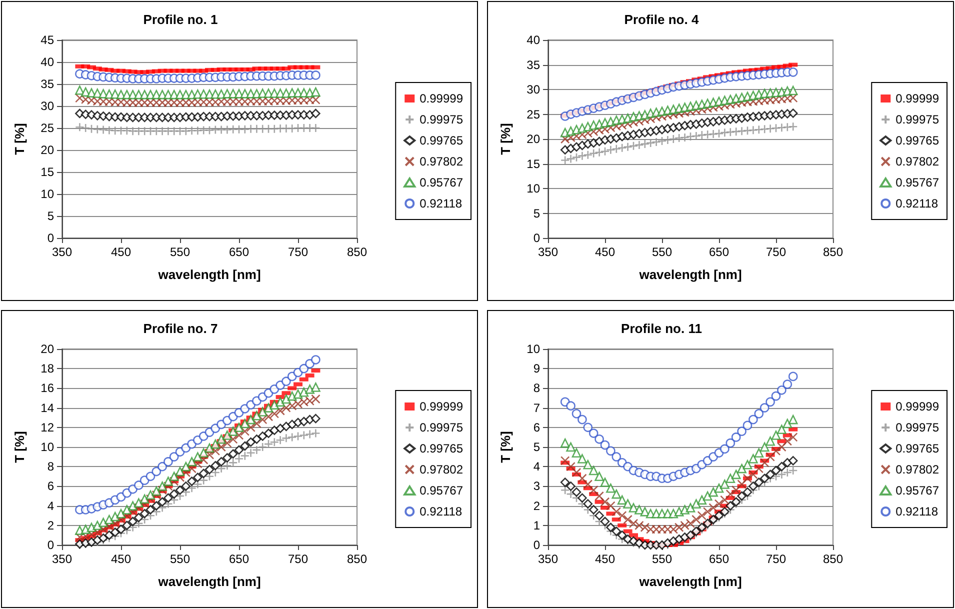 The width and height of the screenshot is (955, 609). Describe the element at coordinates (47, 427) in the screenshot. I see `y-tick-label: 12` at that location.